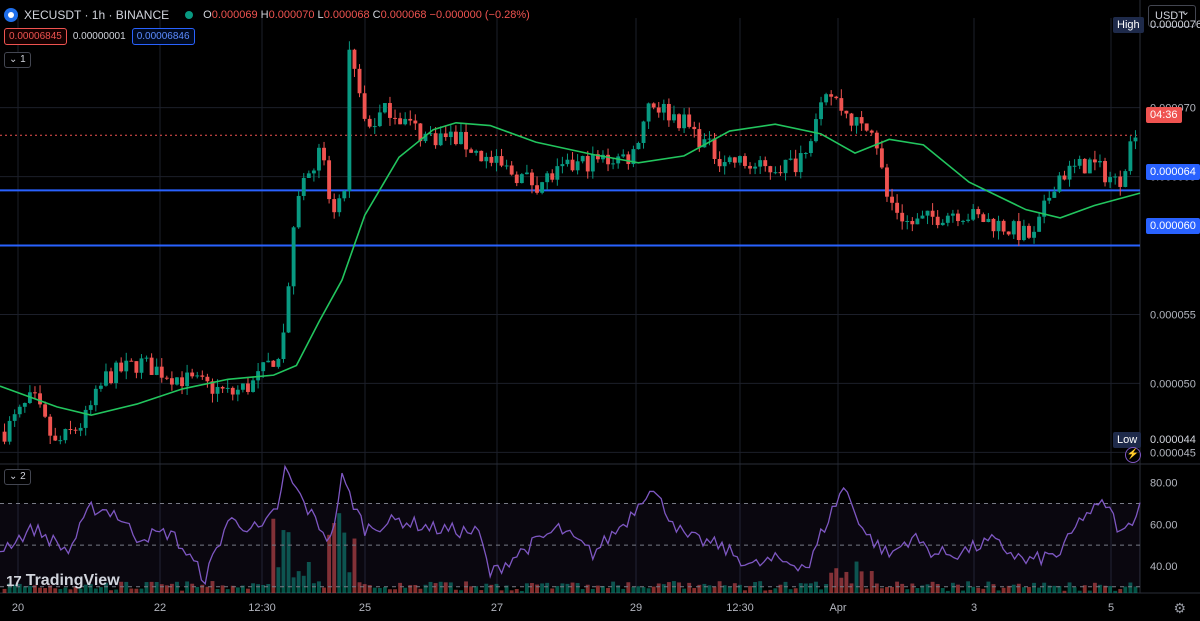 This screenshot has height=621, width=1200. What do you see at coordinates (14, 581) in the screenshot?
I see `tradingview-icon: 17` at bounding box center [14, 581].